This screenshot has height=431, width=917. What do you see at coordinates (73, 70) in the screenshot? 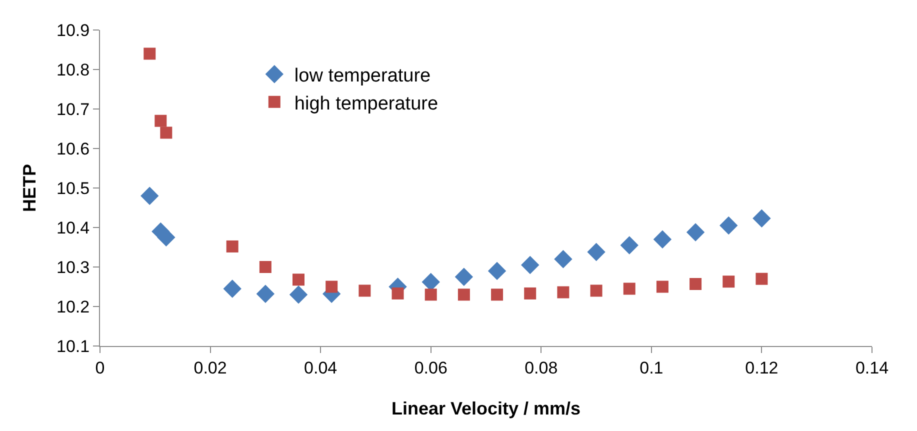
I see `y-tick-label: 10.8` at bounding box center [73, 70].